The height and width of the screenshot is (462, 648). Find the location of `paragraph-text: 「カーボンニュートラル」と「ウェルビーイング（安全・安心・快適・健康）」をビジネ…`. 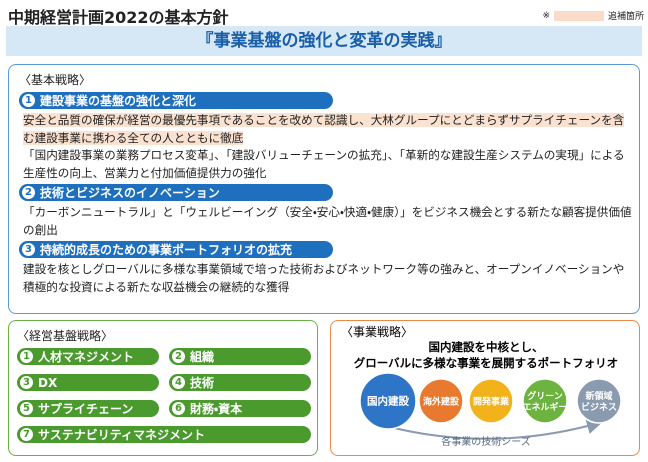

paragraph-text: 「カーボンニュートラル」と「ウェルビーイング（安全・安心・快適・健康）」をビジネ… is located at coordinates (327, 221).